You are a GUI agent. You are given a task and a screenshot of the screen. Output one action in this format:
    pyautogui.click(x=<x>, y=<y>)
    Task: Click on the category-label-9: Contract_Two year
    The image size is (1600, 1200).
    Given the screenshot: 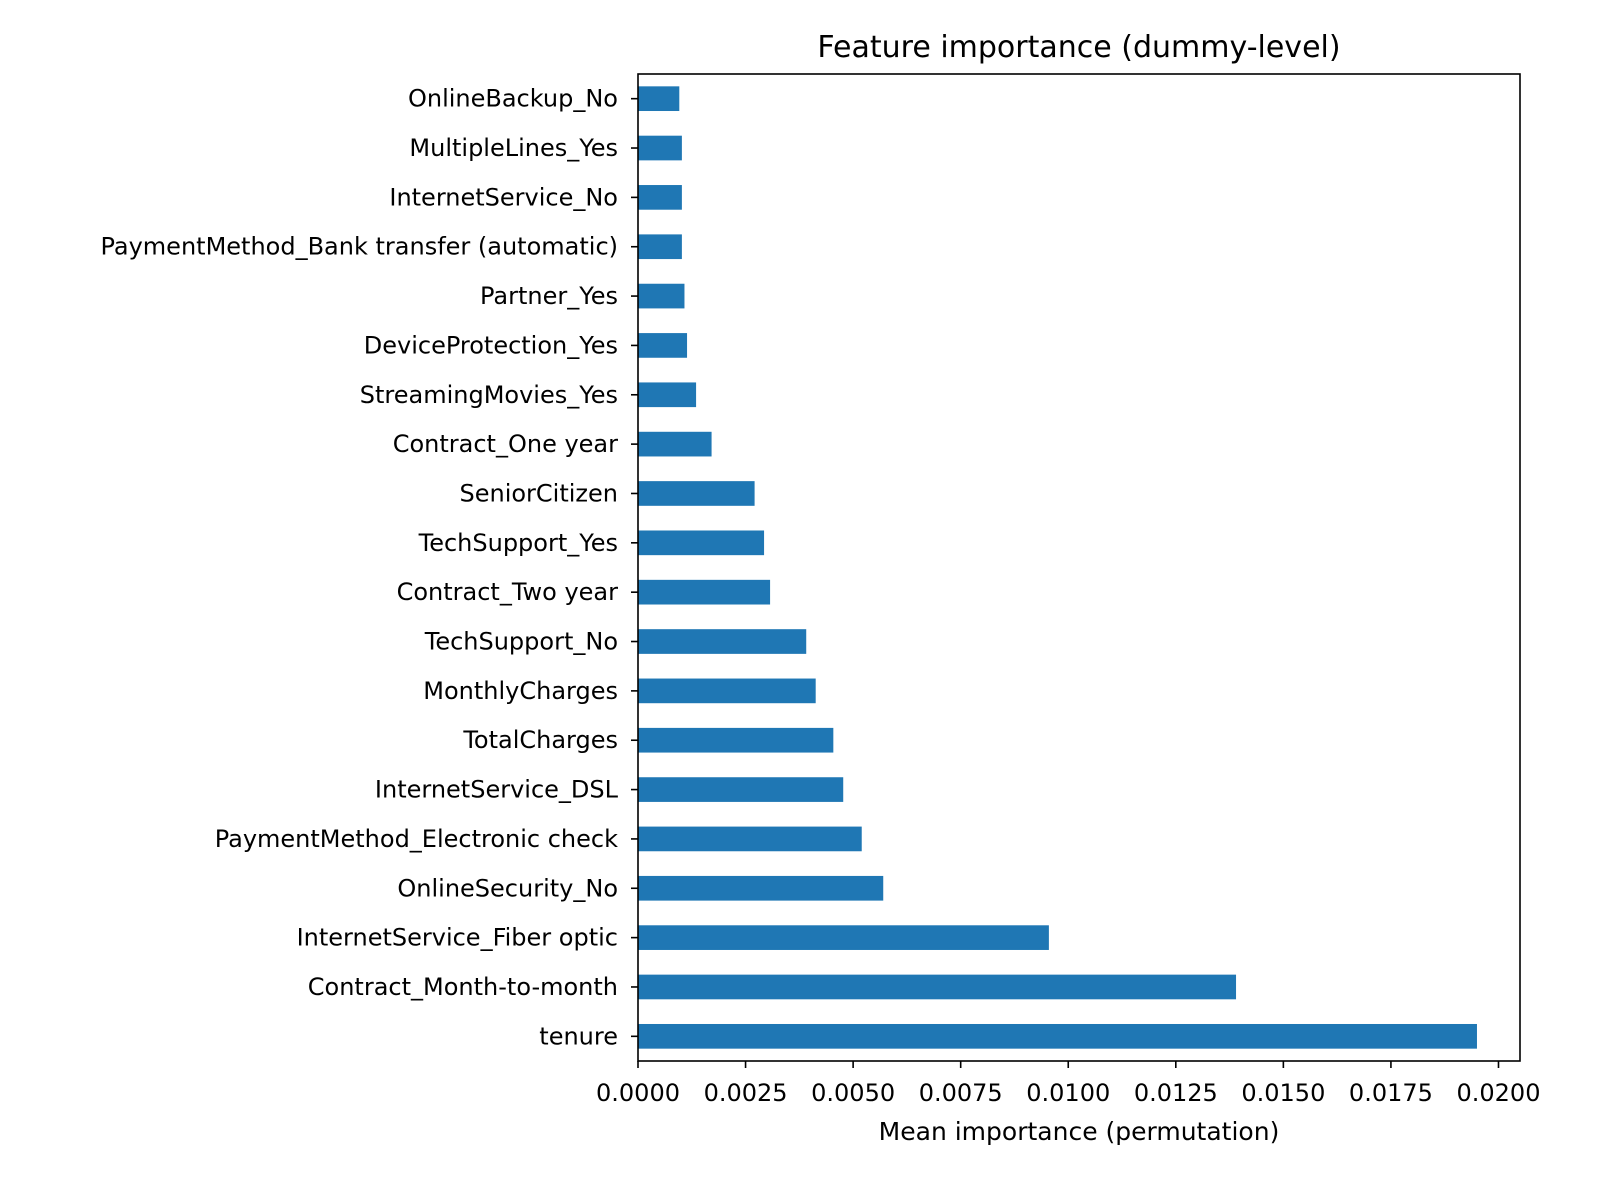 What is the action you would take?
    pyautogui.click(x=508, y=592)
    